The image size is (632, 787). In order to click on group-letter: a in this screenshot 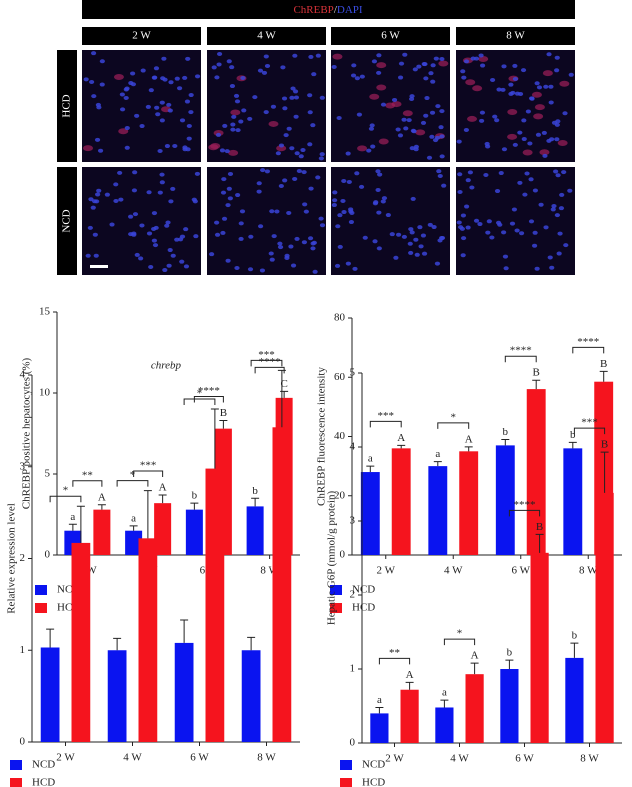, I will do `click(437, 454)`.